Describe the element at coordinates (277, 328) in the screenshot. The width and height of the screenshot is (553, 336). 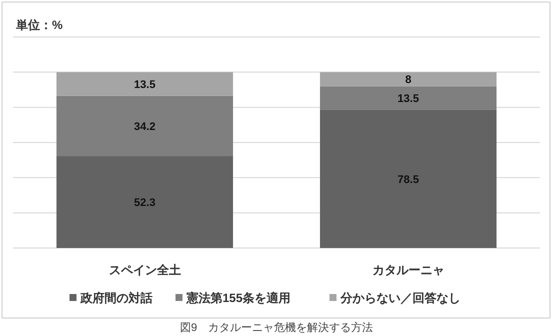
I see `annotation: 図9 カタルーニャ危機を解決する方法` at that location.